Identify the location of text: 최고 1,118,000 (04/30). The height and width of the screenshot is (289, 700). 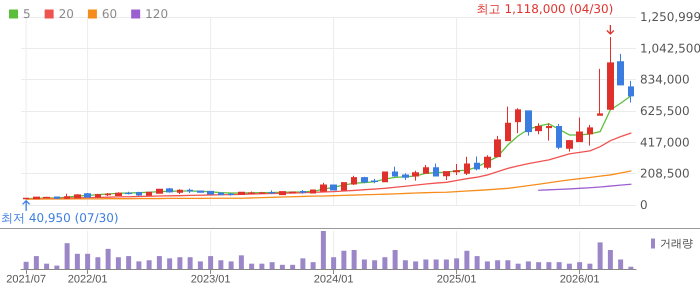
(545, 9).